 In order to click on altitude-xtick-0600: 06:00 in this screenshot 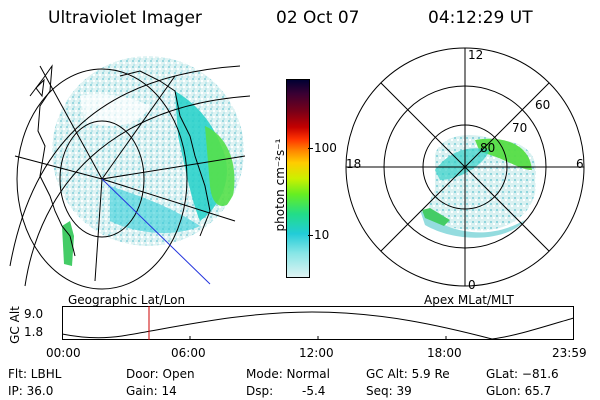, I will do `click(188, 353)`.